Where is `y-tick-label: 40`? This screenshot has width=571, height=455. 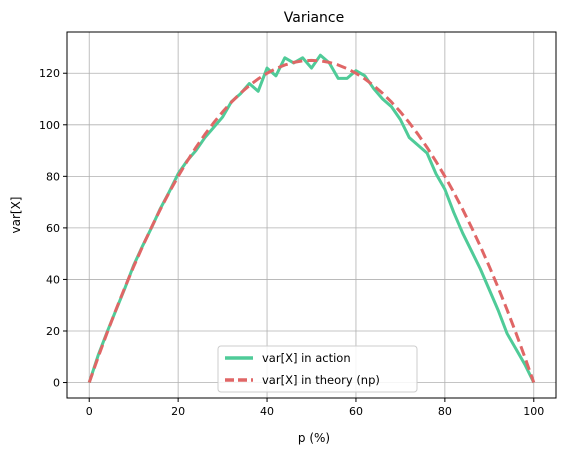
y-tick-label: 40 is located at coordinates (53, 279).